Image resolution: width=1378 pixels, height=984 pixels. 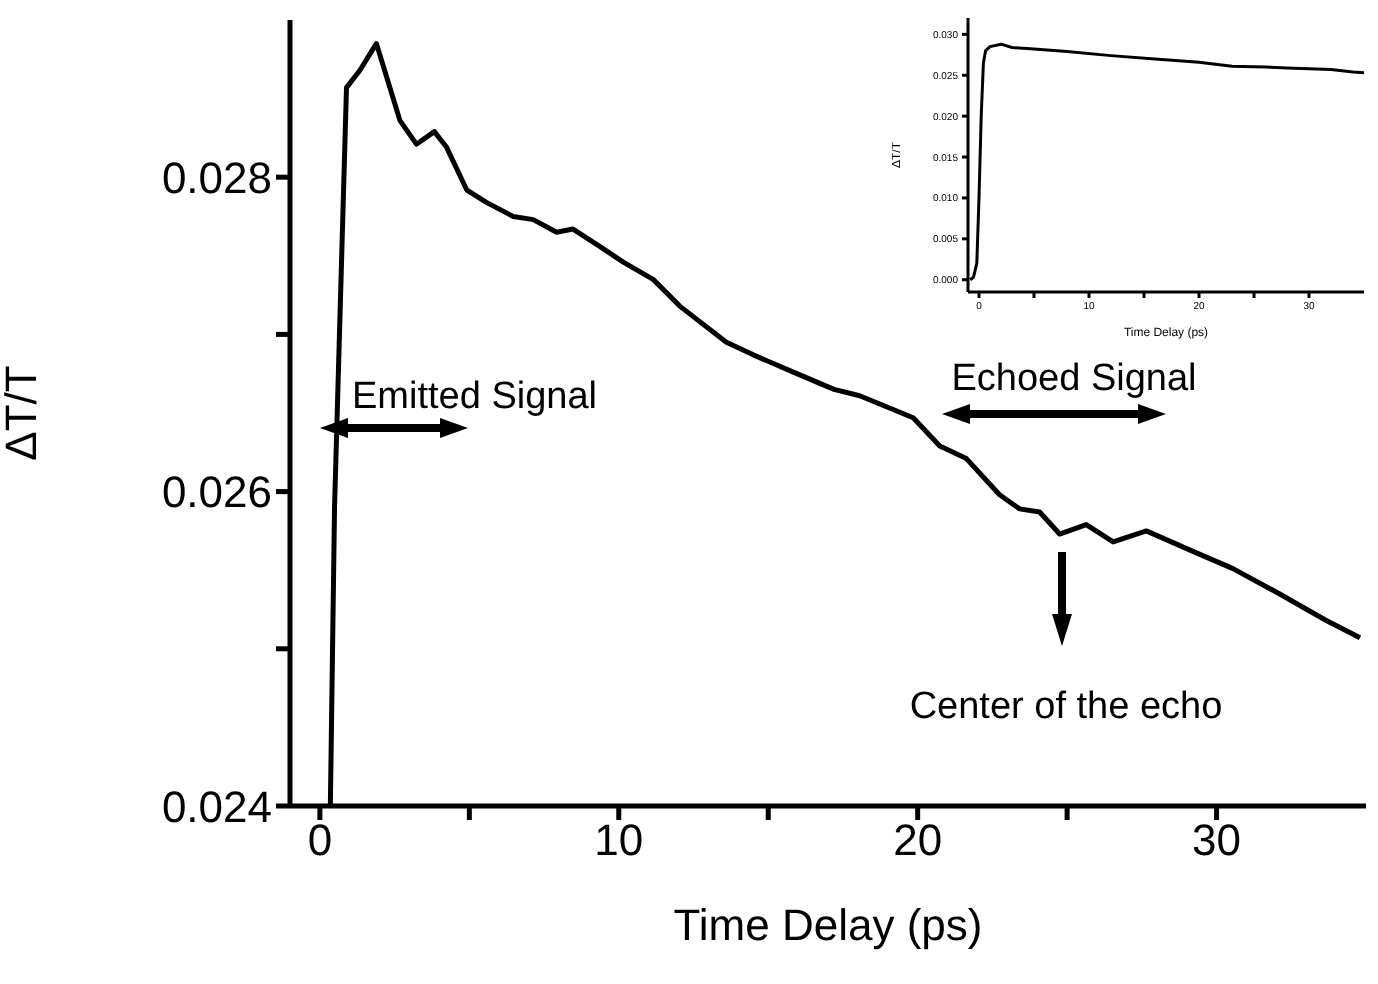 What do you see at coordinates (1066, 707) in the screenshot?
I see `annotation: Center of the echo` at bounding box center [1066, 707].